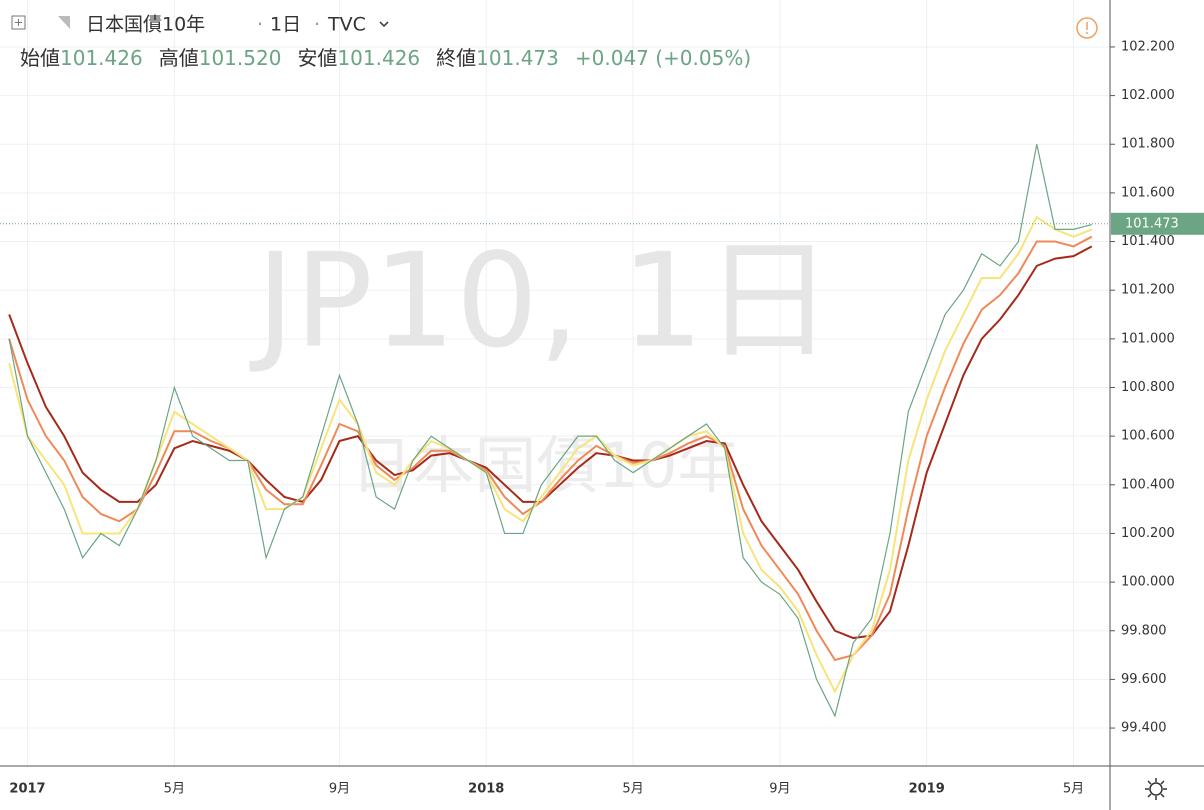 This screenshot has width=1204, height=810. I want to click on watermark: JP10, 1日, so click(541, 301).